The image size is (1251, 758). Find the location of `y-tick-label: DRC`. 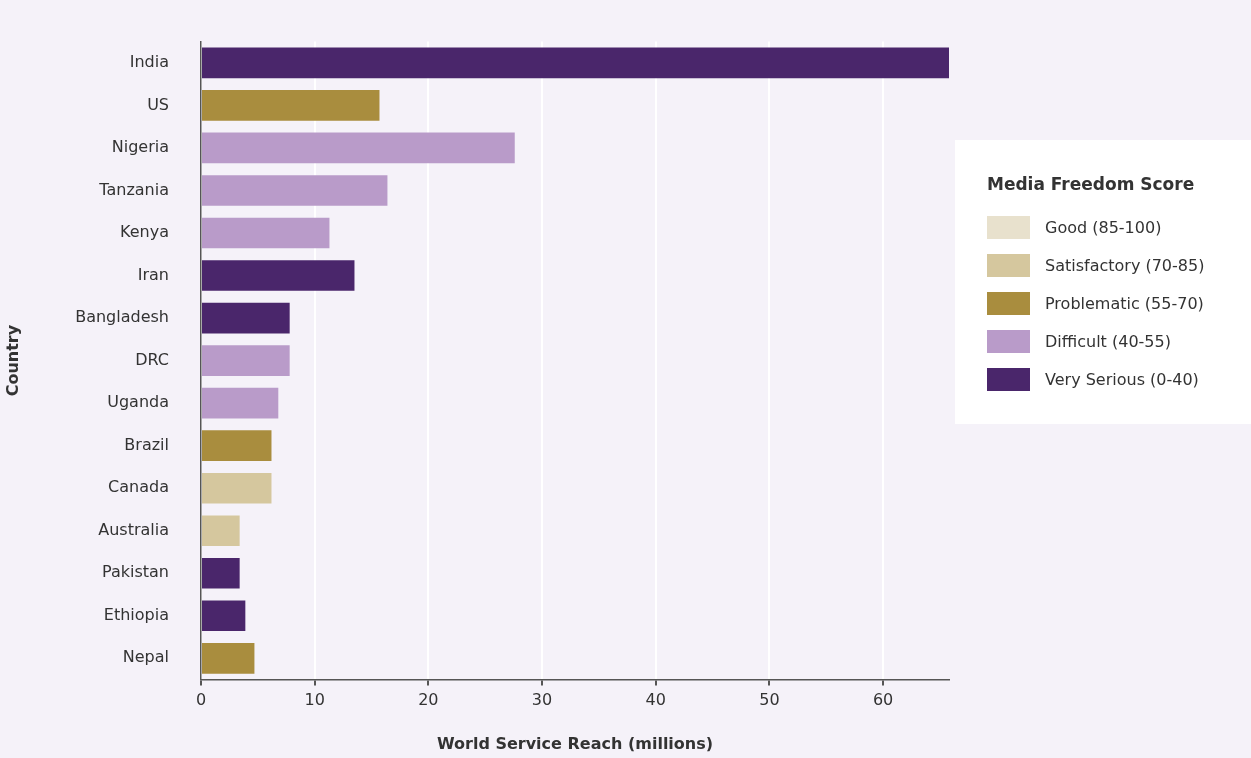

y-tick-label: DRC is located at coordinates (152, 359).